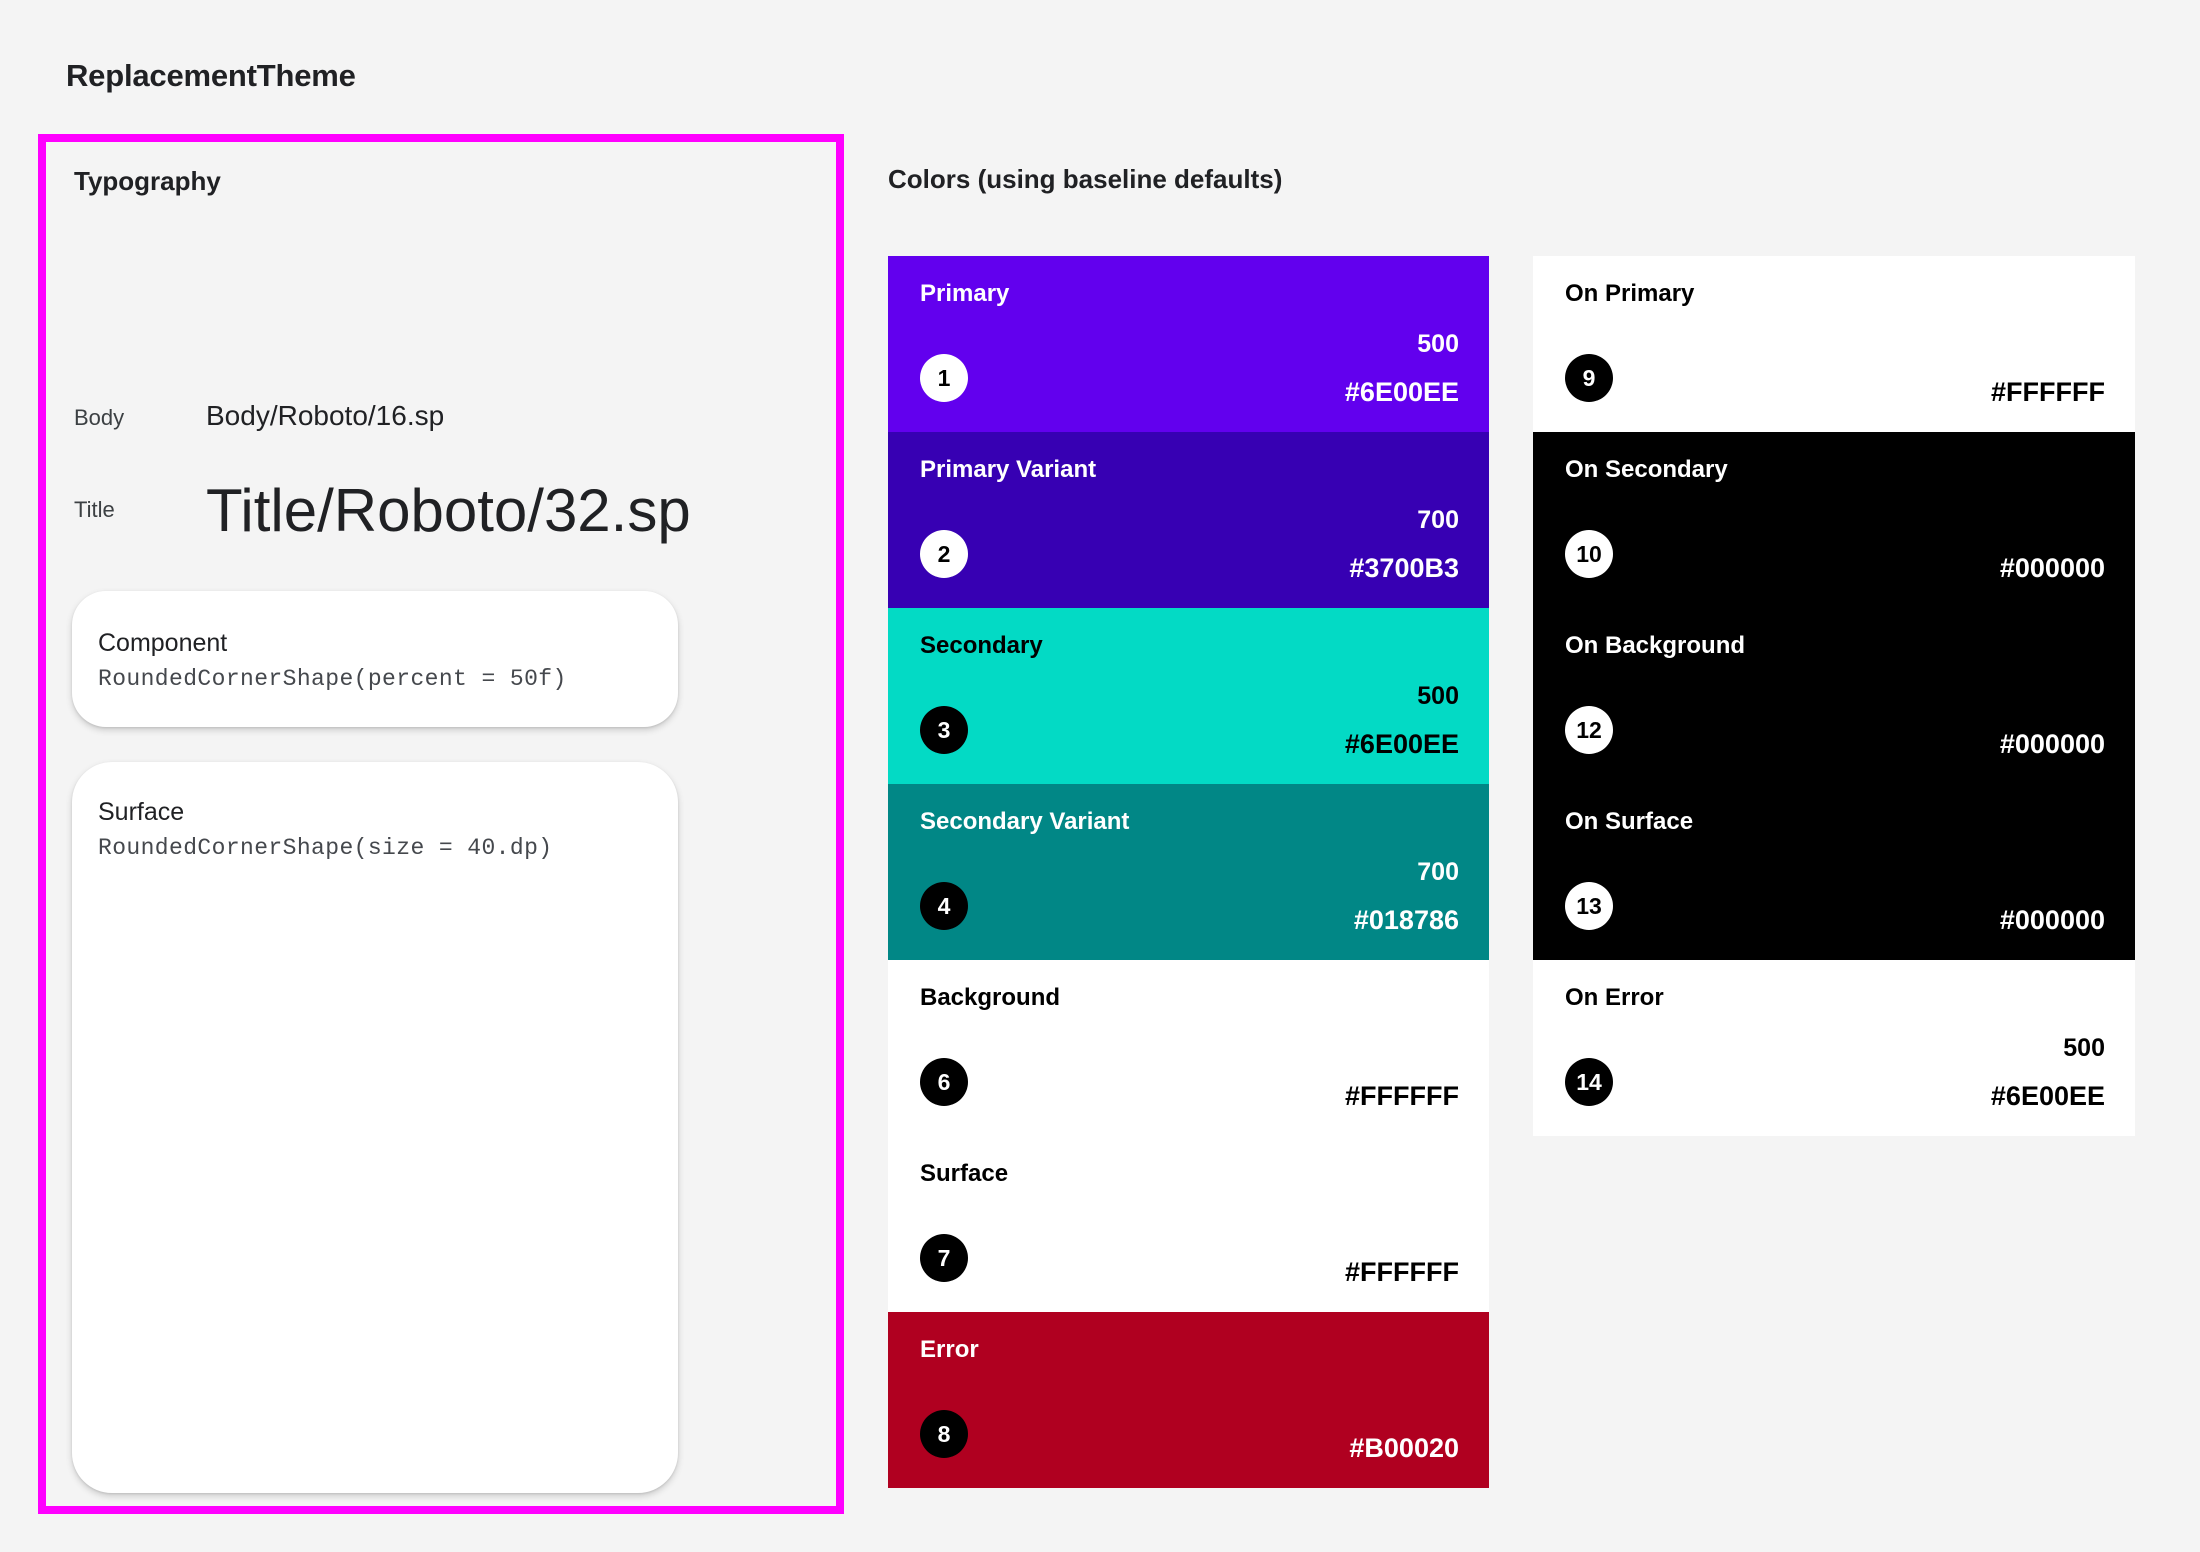 This screenshot has height=1552, width=2200. Describe the element at coordinates (1834, 344) in the screenshot. I see `color-swatch: On Primary #FFFFFF 9` at that location.